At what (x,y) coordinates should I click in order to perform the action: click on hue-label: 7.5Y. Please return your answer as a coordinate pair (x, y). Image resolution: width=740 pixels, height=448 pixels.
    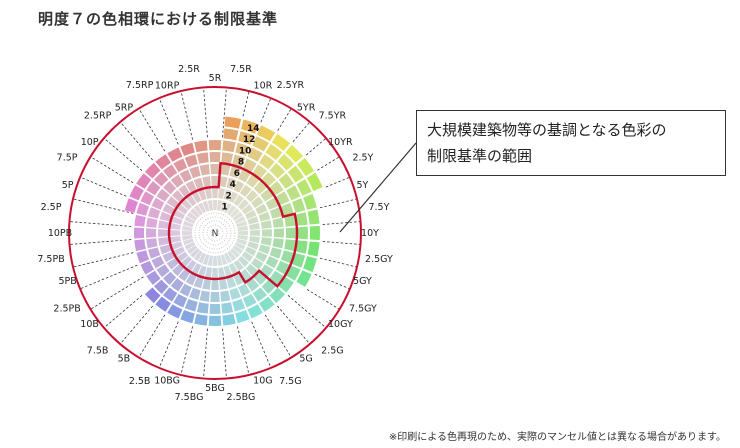
    Looking at the image, I should click on (378, 207).